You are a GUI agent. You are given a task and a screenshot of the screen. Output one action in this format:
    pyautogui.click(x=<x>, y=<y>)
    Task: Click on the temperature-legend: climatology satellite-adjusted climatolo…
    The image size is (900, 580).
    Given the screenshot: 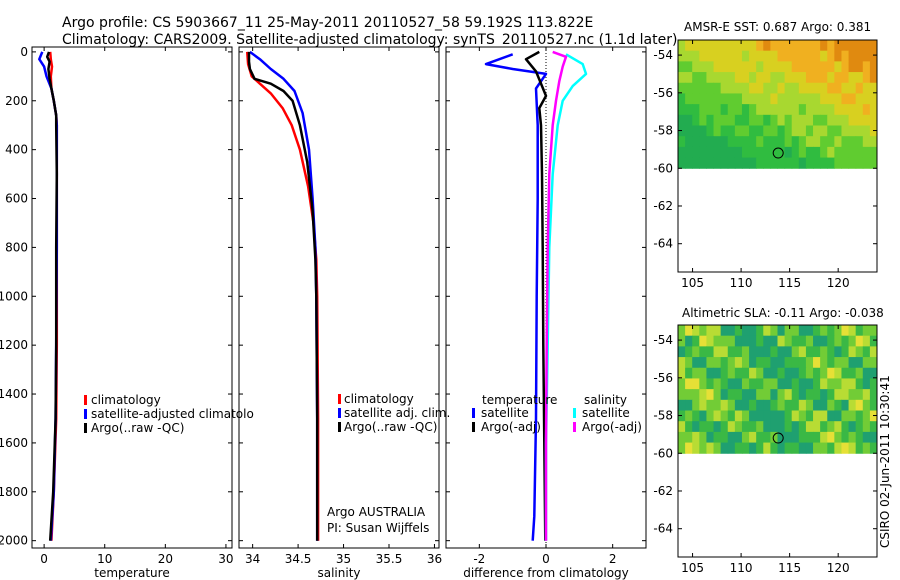 What is the action you would take?
    pyautogui.click(x=169, y=414)
    